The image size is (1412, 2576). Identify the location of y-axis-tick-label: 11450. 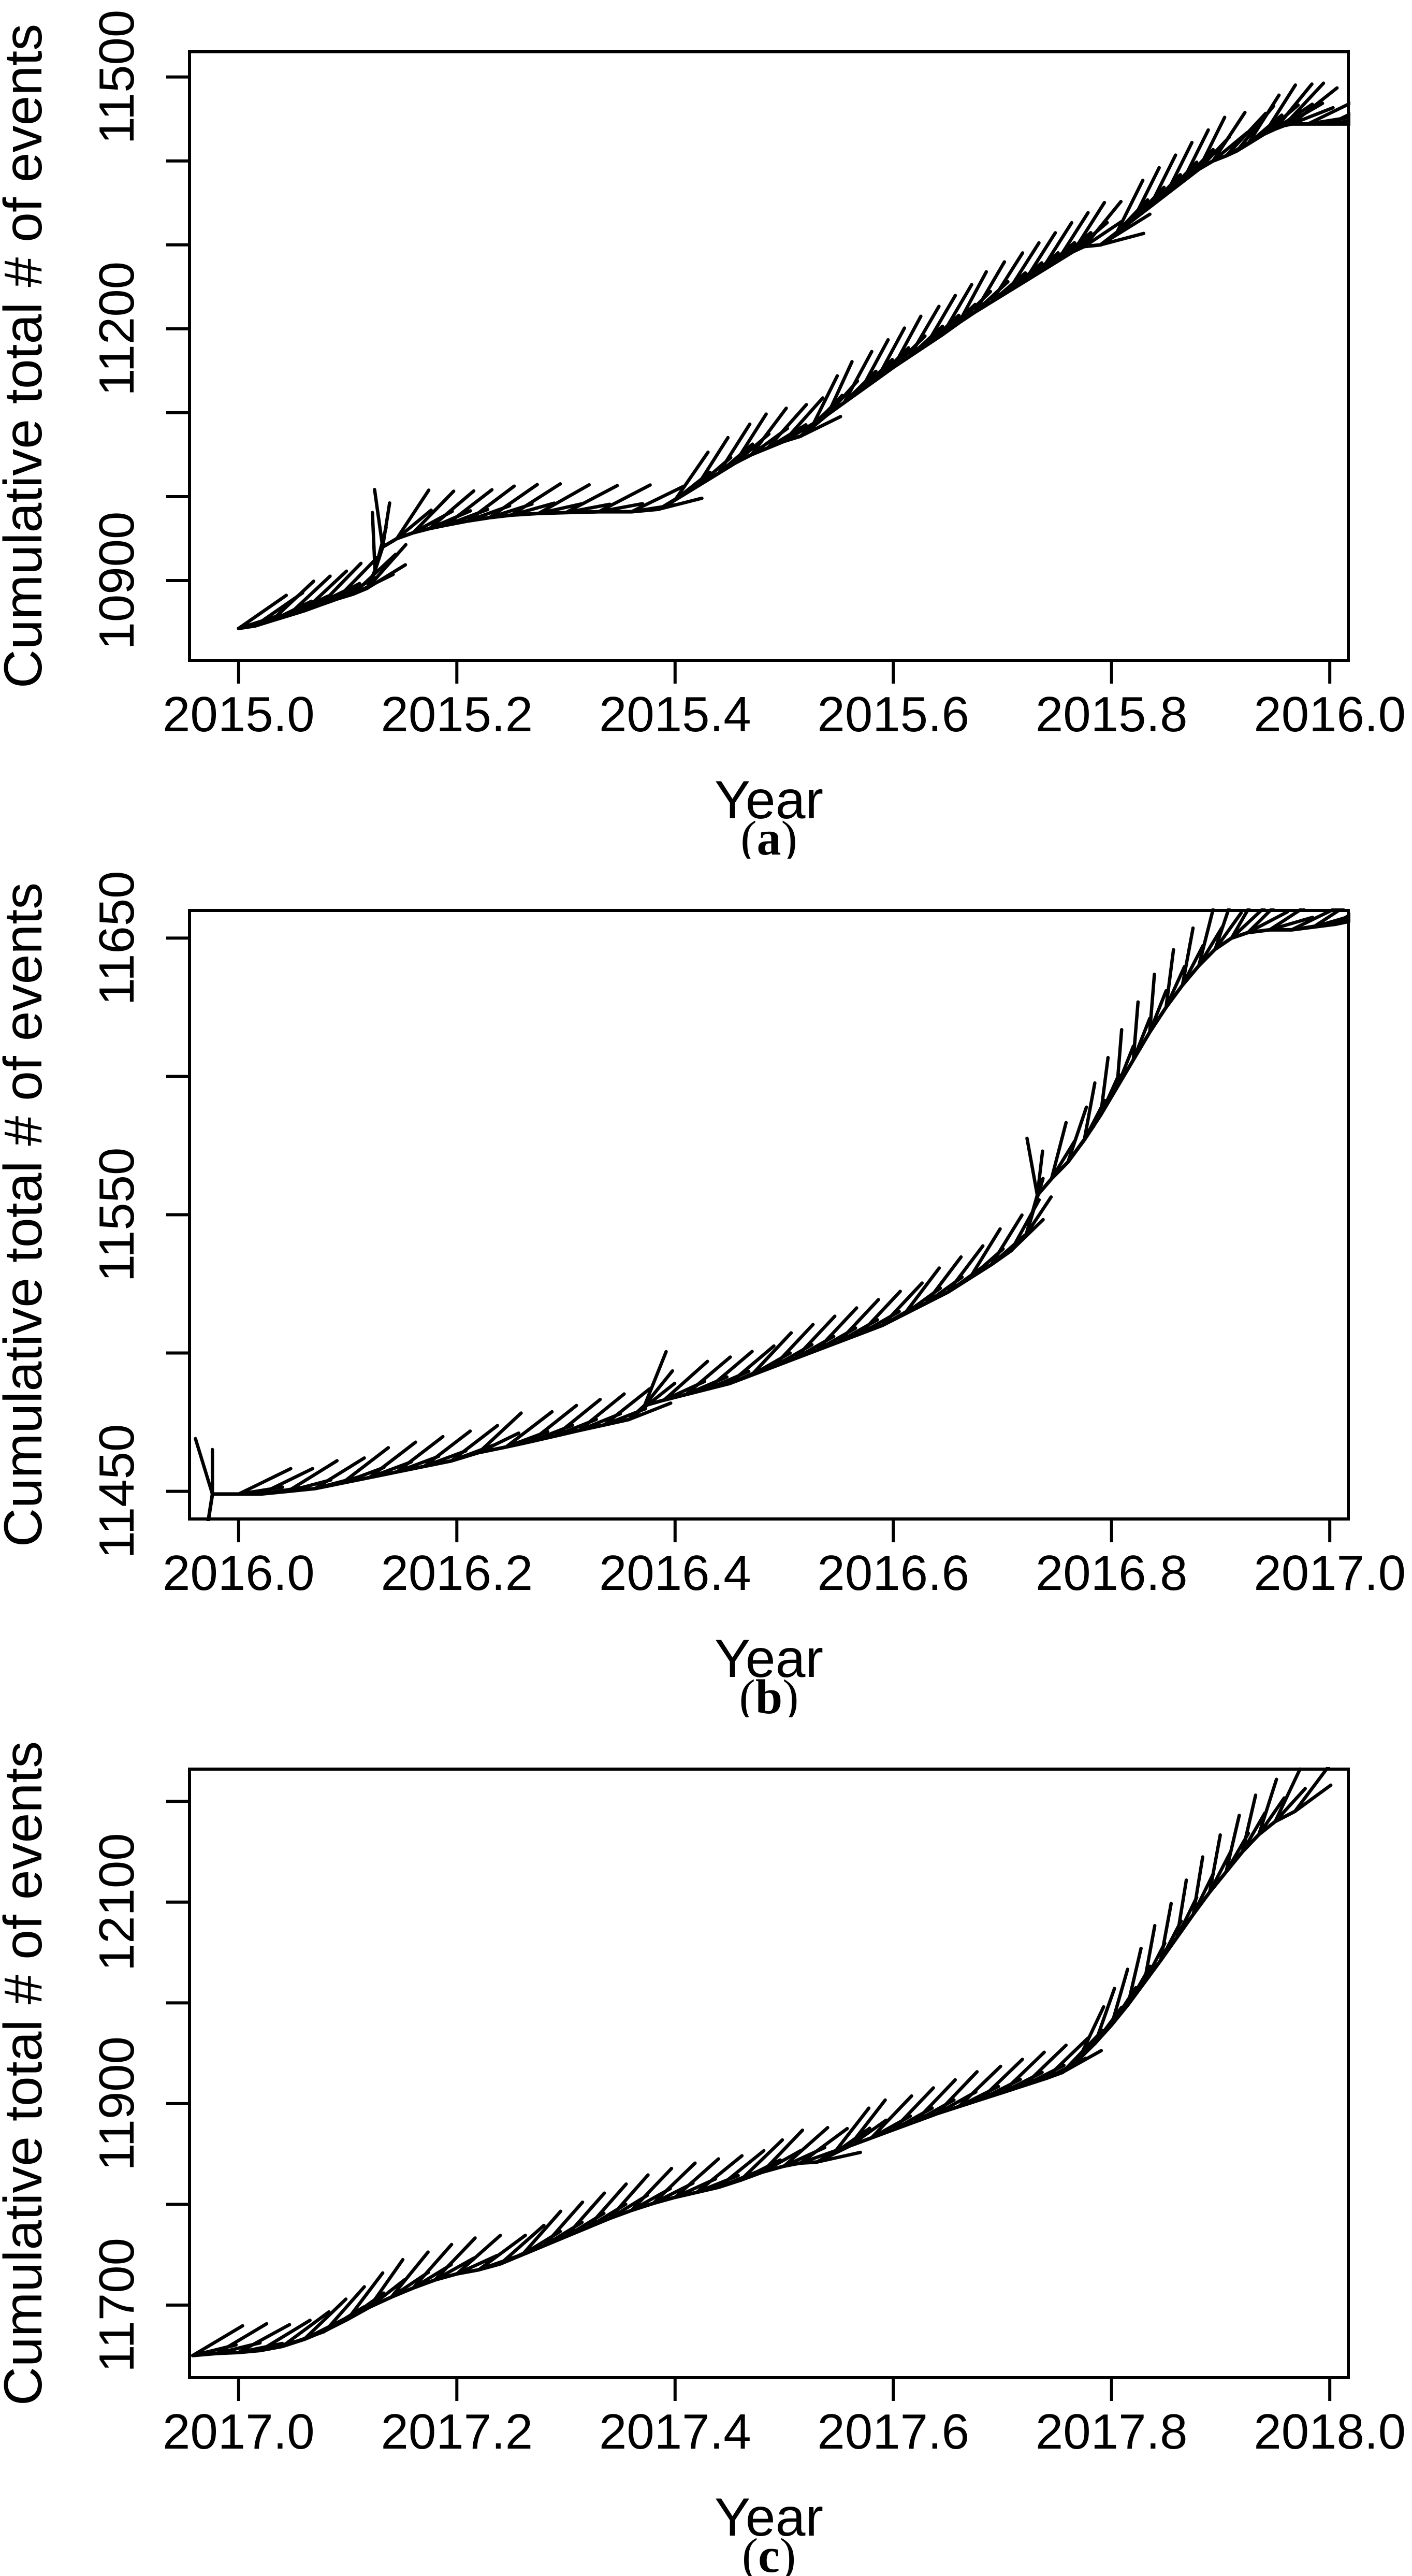
(117, 1491).